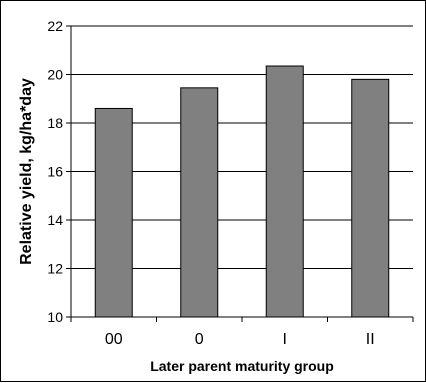  Describe the element at coordinates (370, 339) in the screenshot. I see `x-tick-label: II` at that location.